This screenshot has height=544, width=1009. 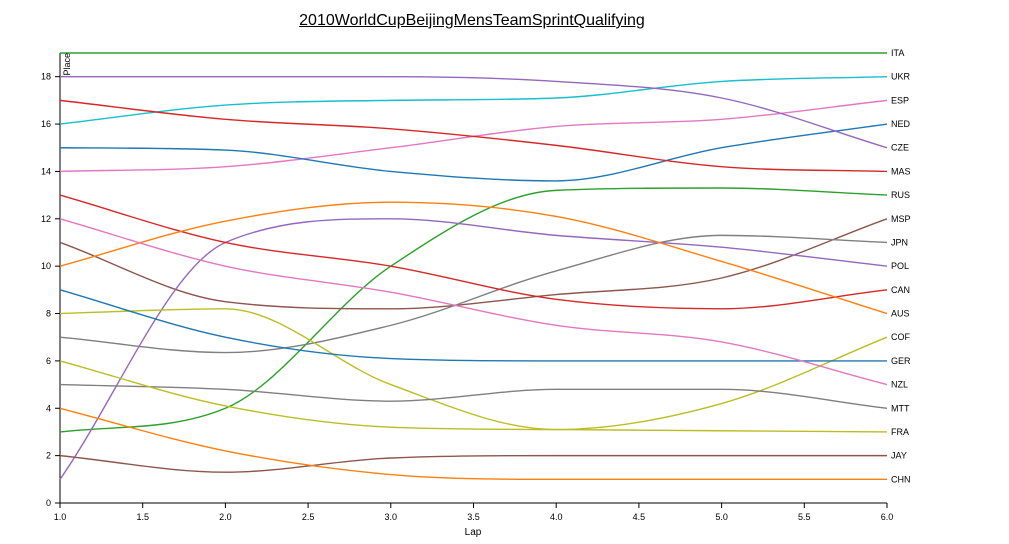 I want to click on series-line-jay, so click(x=473, y=463).